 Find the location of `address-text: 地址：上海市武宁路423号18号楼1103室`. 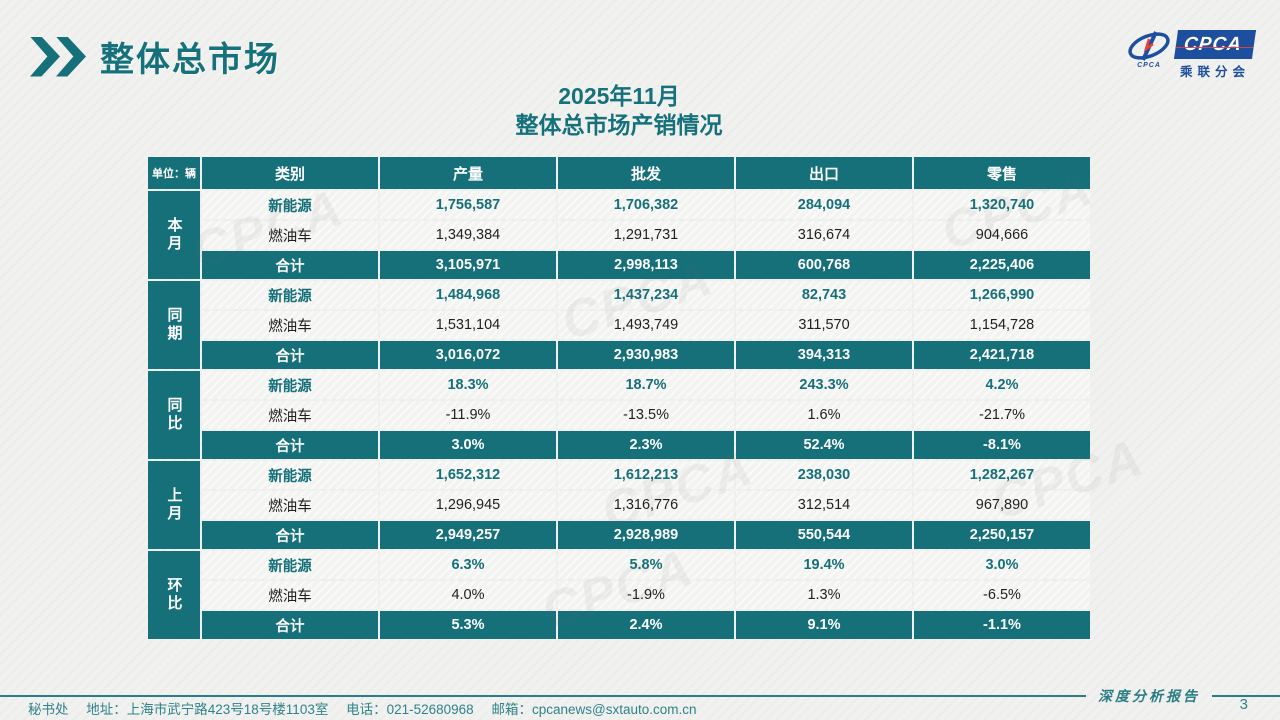

address-text: 地址：上海市武宁路423号18号楼1103室 is located at coordinates (207, 709).